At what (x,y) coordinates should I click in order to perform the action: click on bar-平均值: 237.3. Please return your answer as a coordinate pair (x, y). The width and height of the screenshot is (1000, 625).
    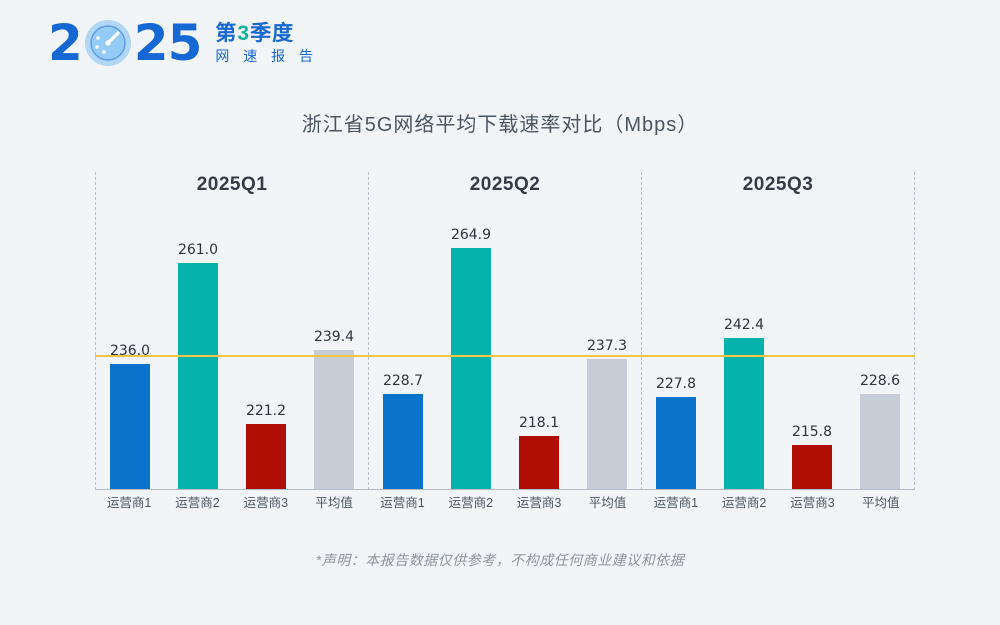
    Looking at the image, I should click on (607, 413).